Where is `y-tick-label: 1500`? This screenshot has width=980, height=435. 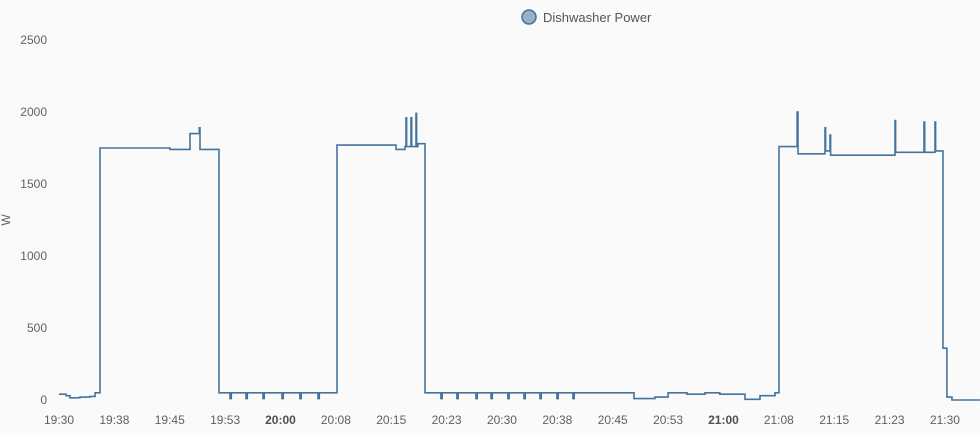 y-tick-label: 1500 is located at coordinates (33, 184).